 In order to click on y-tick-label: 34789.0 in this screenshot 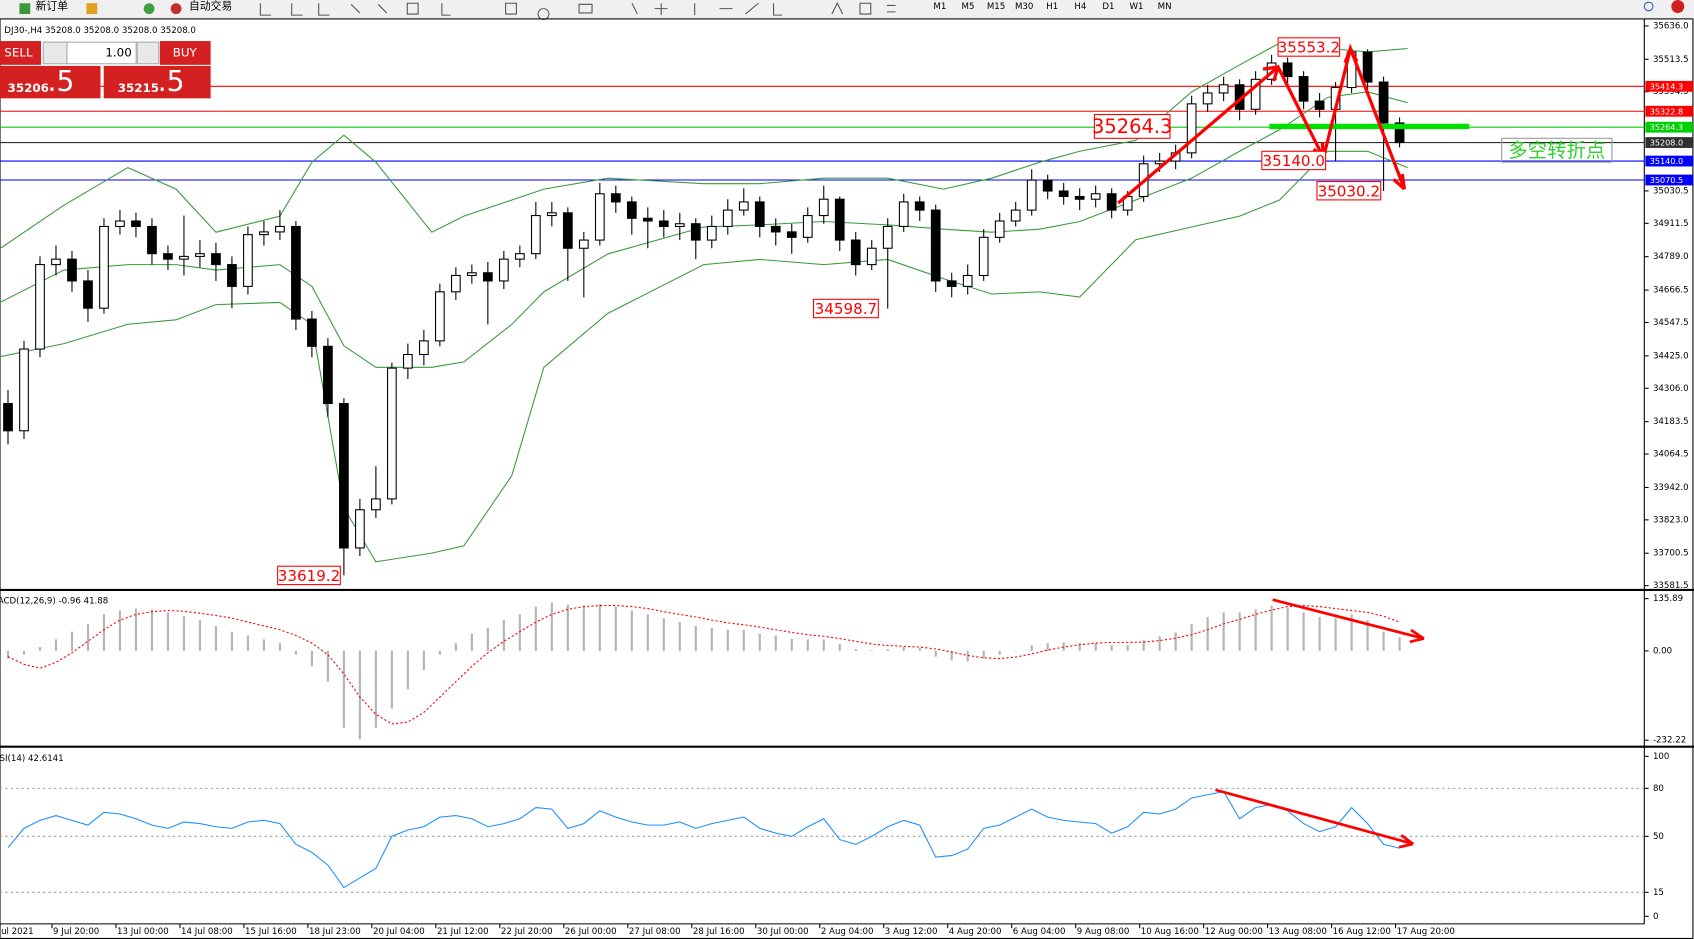, I will do `click(1671, 257)`.